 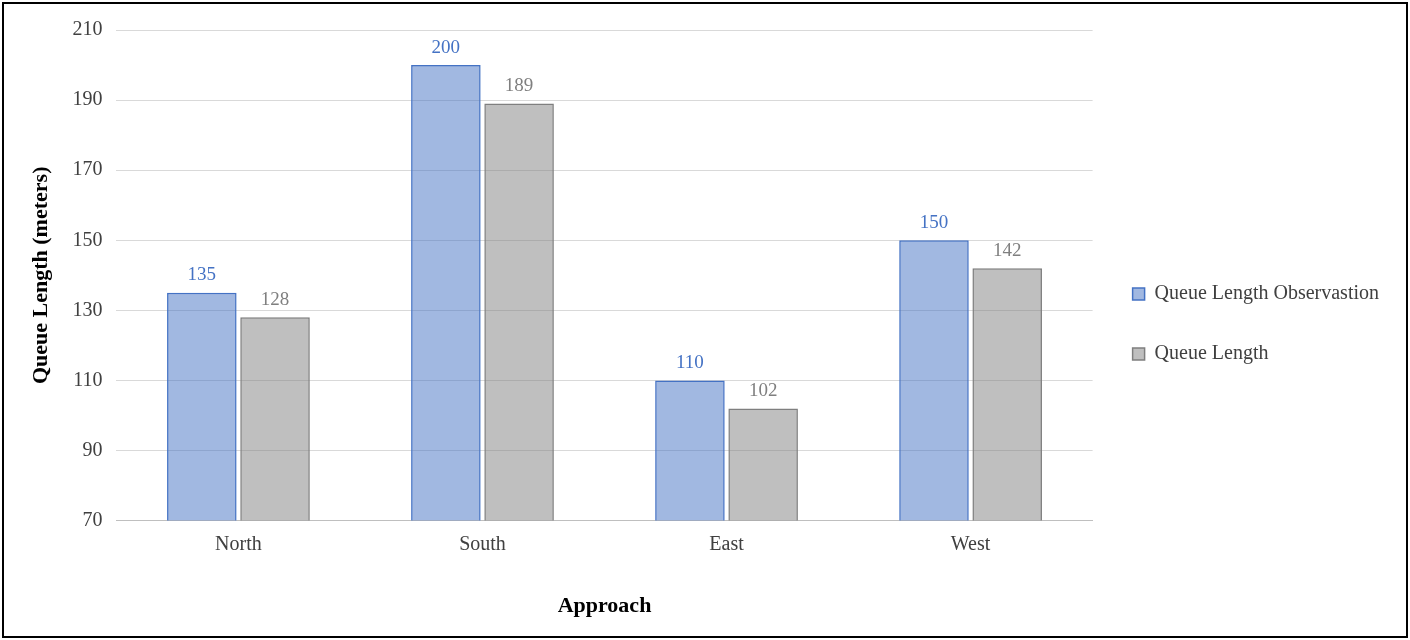 I want to click on data-label: 110, so click(x=690, y=361).